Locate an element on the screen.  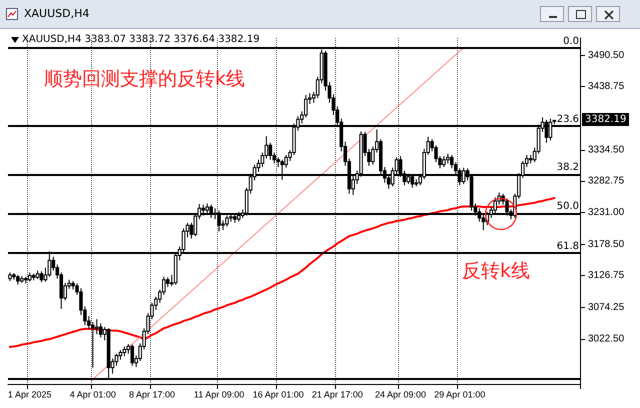
y-tick-label: 3490.50 is located at coordinates (606, 55).